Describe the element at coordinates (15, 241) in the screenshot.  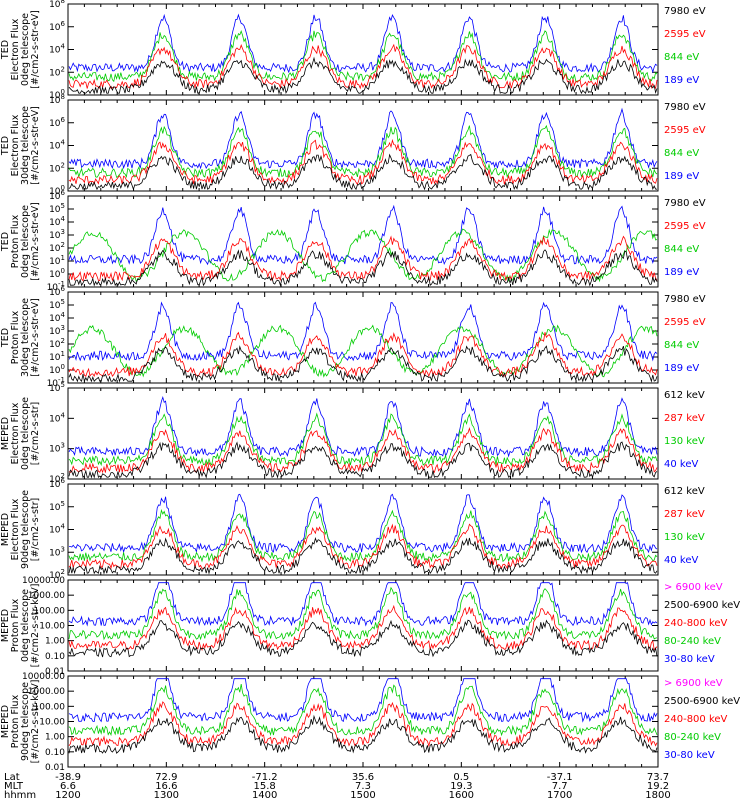
I see `y-axis-title-line: Proton Flux` at that location.